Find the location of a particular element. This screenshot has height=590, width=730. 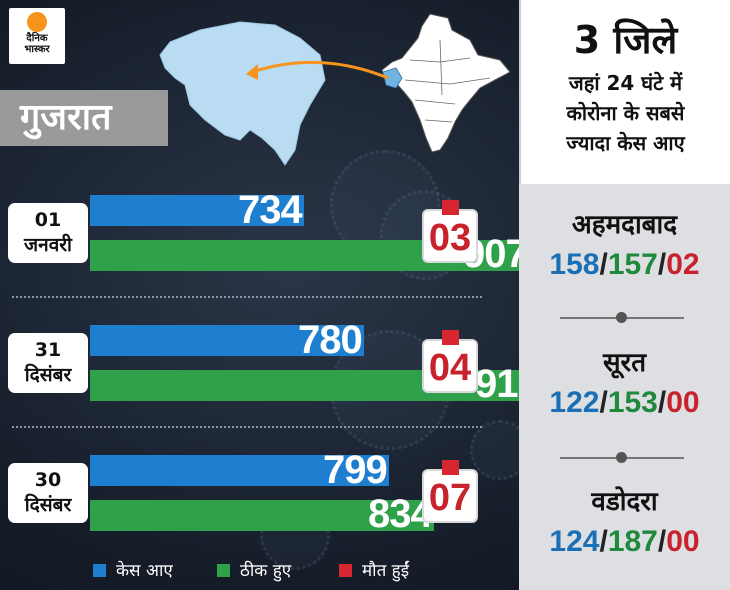

city-values: 158/157/02 is located at coordinates (624, 265).